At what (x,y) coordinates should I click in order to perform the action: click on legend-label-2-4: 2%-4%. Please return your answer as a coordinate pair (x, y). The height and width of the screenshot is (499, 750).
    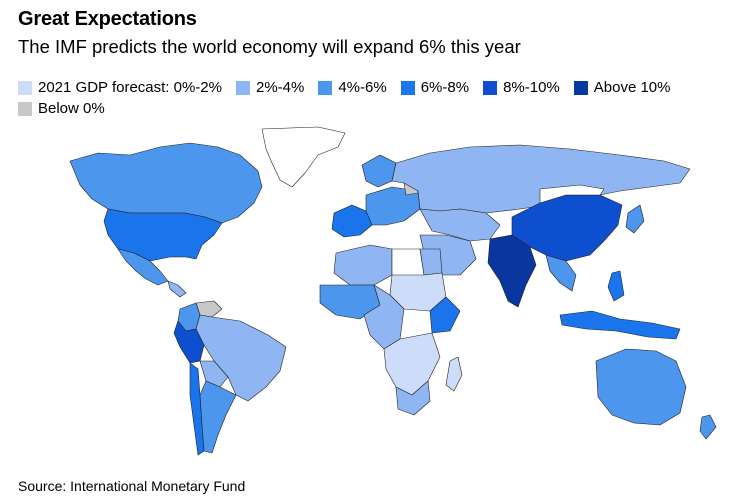
    Looking at the image, I should click on (280, 87).